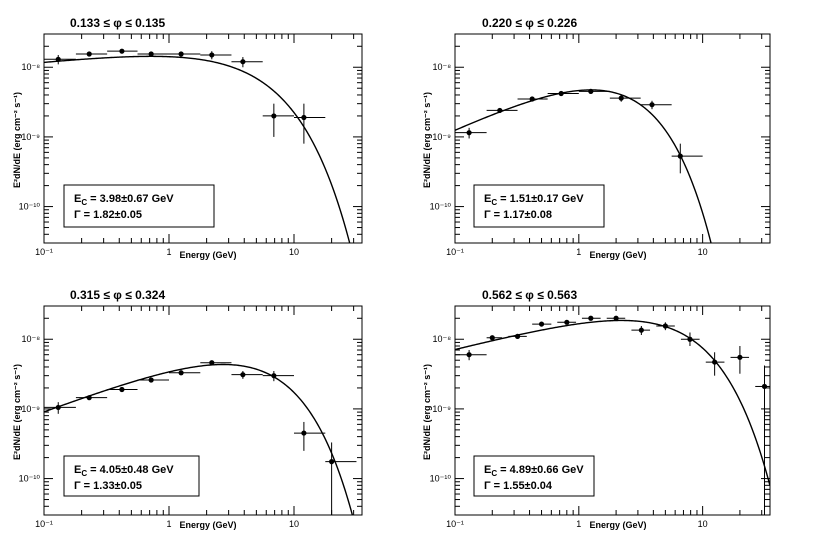  Describe the element at coordinates (117, 295) in the screenshot. I see `chart-title: 0.315 ≤ φ ≤ 0.324` at that location.